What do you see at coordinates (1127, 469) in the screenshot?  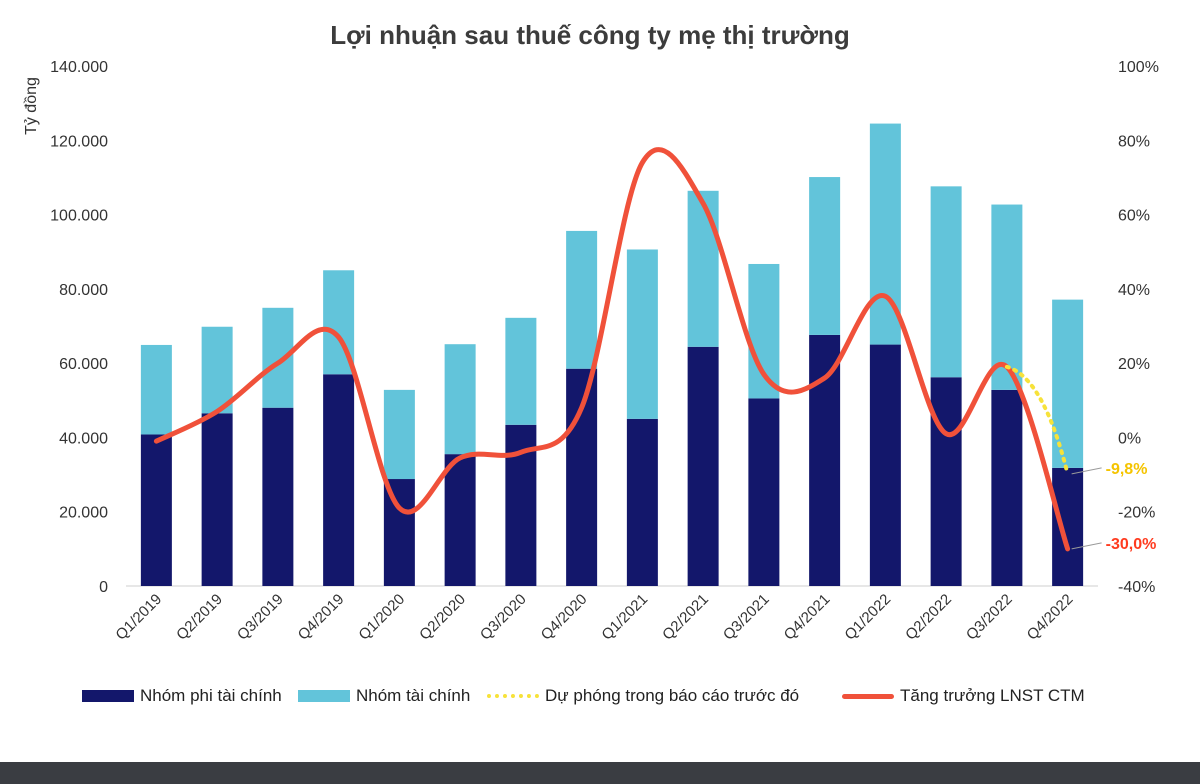 I see `annotation-label: -9,8%` at bounding box center [1127, 469].